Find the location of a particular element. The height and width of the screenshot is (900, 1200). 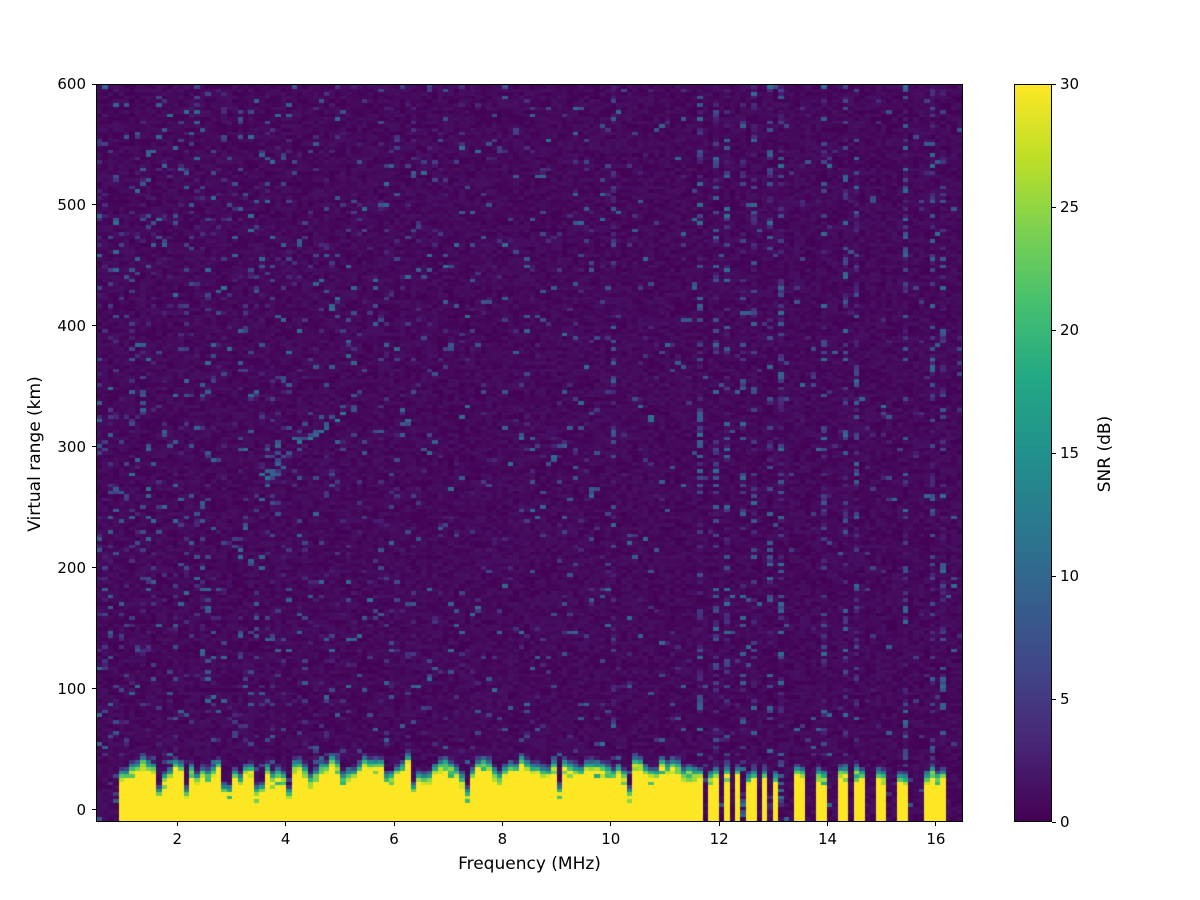

colorbar-tick-label: 30 is located at coordinates (1070, 84).